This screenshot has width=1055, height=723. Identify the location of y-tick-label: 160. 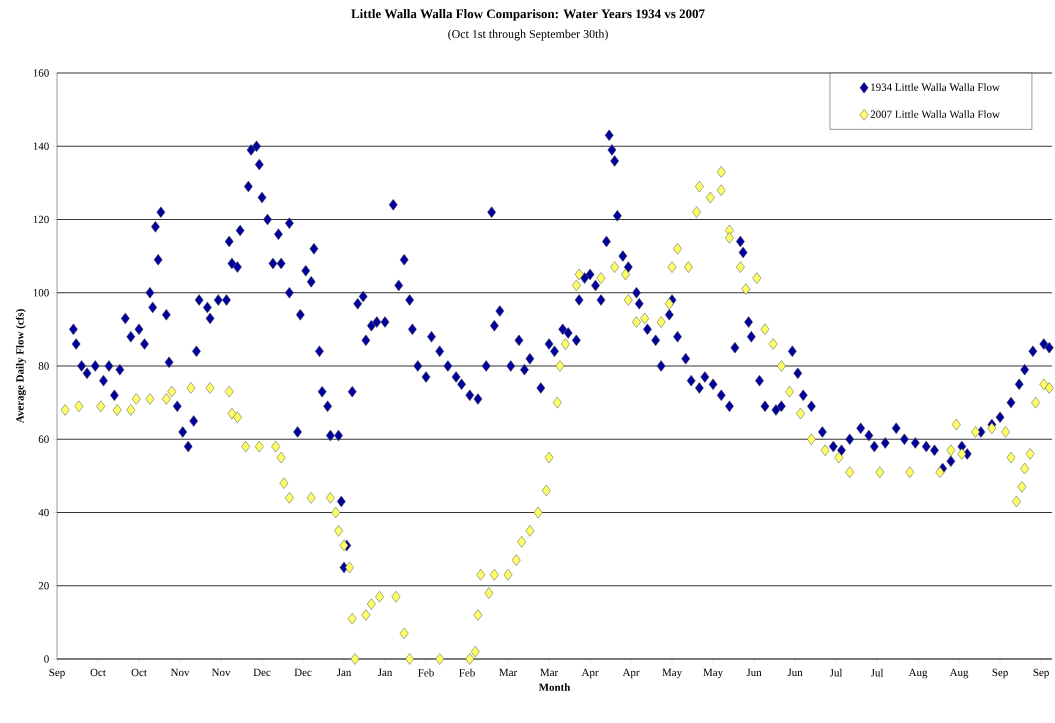
(41, 73).